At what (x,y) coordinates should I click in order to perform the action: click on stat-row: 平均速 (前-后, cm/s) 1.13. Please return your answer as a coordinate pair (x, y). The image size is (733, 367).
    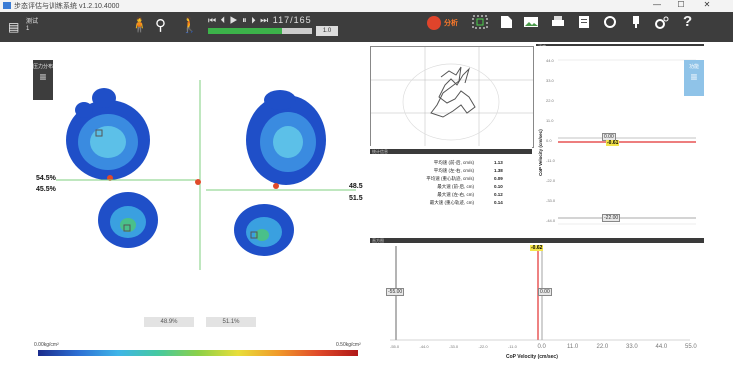
    Looking at the image, I should click on (451, 164).